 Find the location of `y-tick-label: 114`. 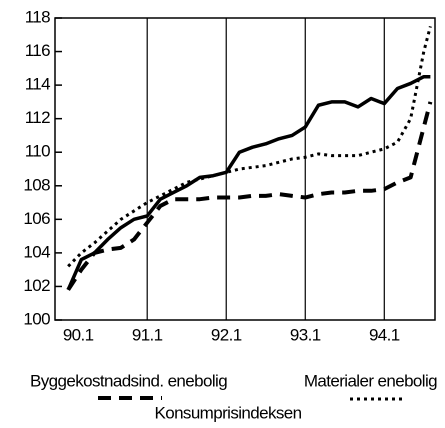

y-tick-label: 114 is located at coordinates (37, 84).